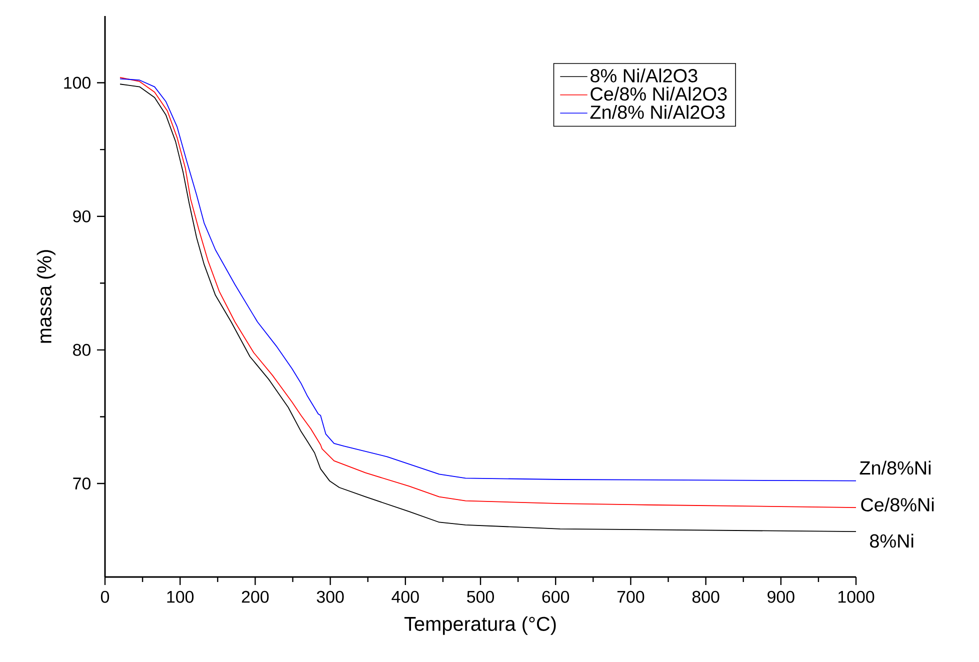  What do you see at coordinates (81, 350) in the screenshot?
I see `y-tick-label: 80` at bounding box center [81, 350].